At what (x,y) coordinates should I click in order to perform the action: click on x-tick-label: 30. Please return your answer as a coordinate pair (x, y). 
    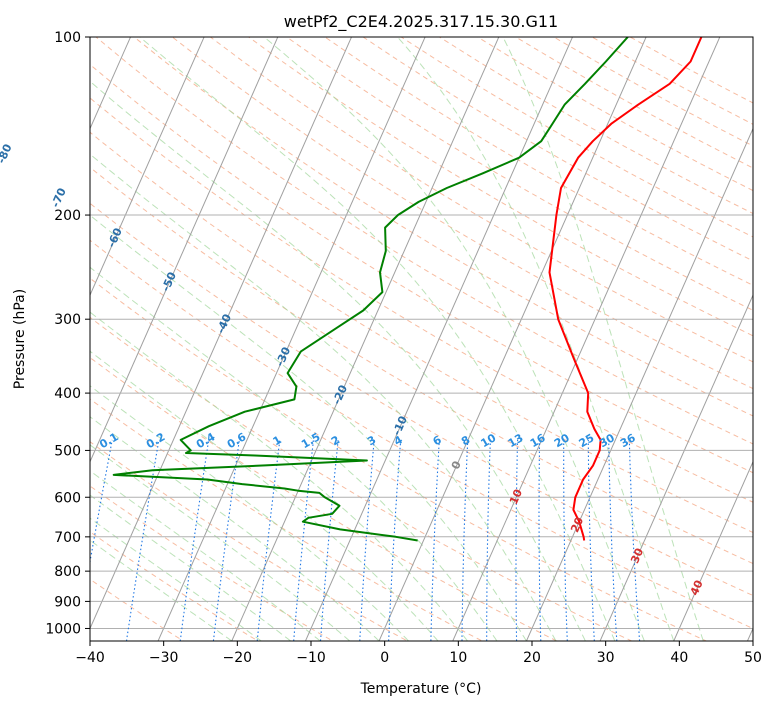
    Looking at the image, I should click on (606, 658).